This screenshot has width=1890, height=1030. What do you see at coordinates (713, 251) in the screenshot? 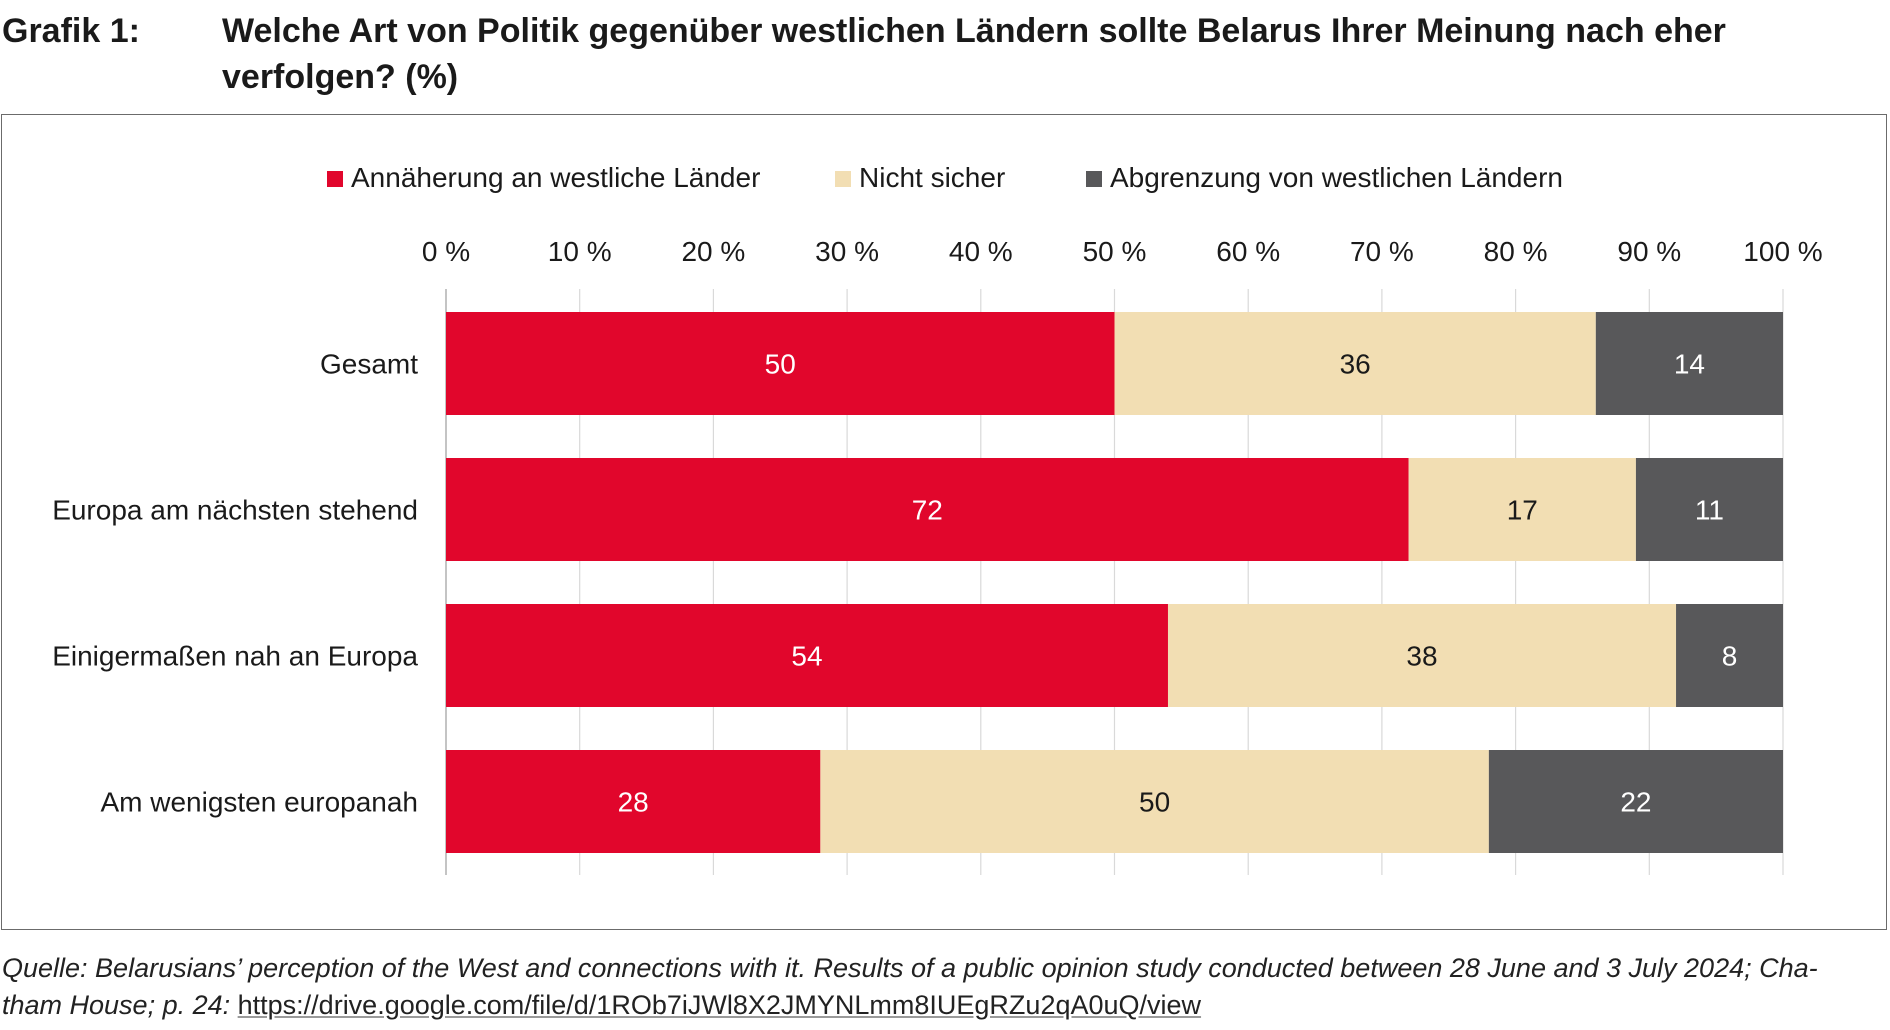
I see `x-tick-label-20: 20 %` at bounding box center [713, 251].